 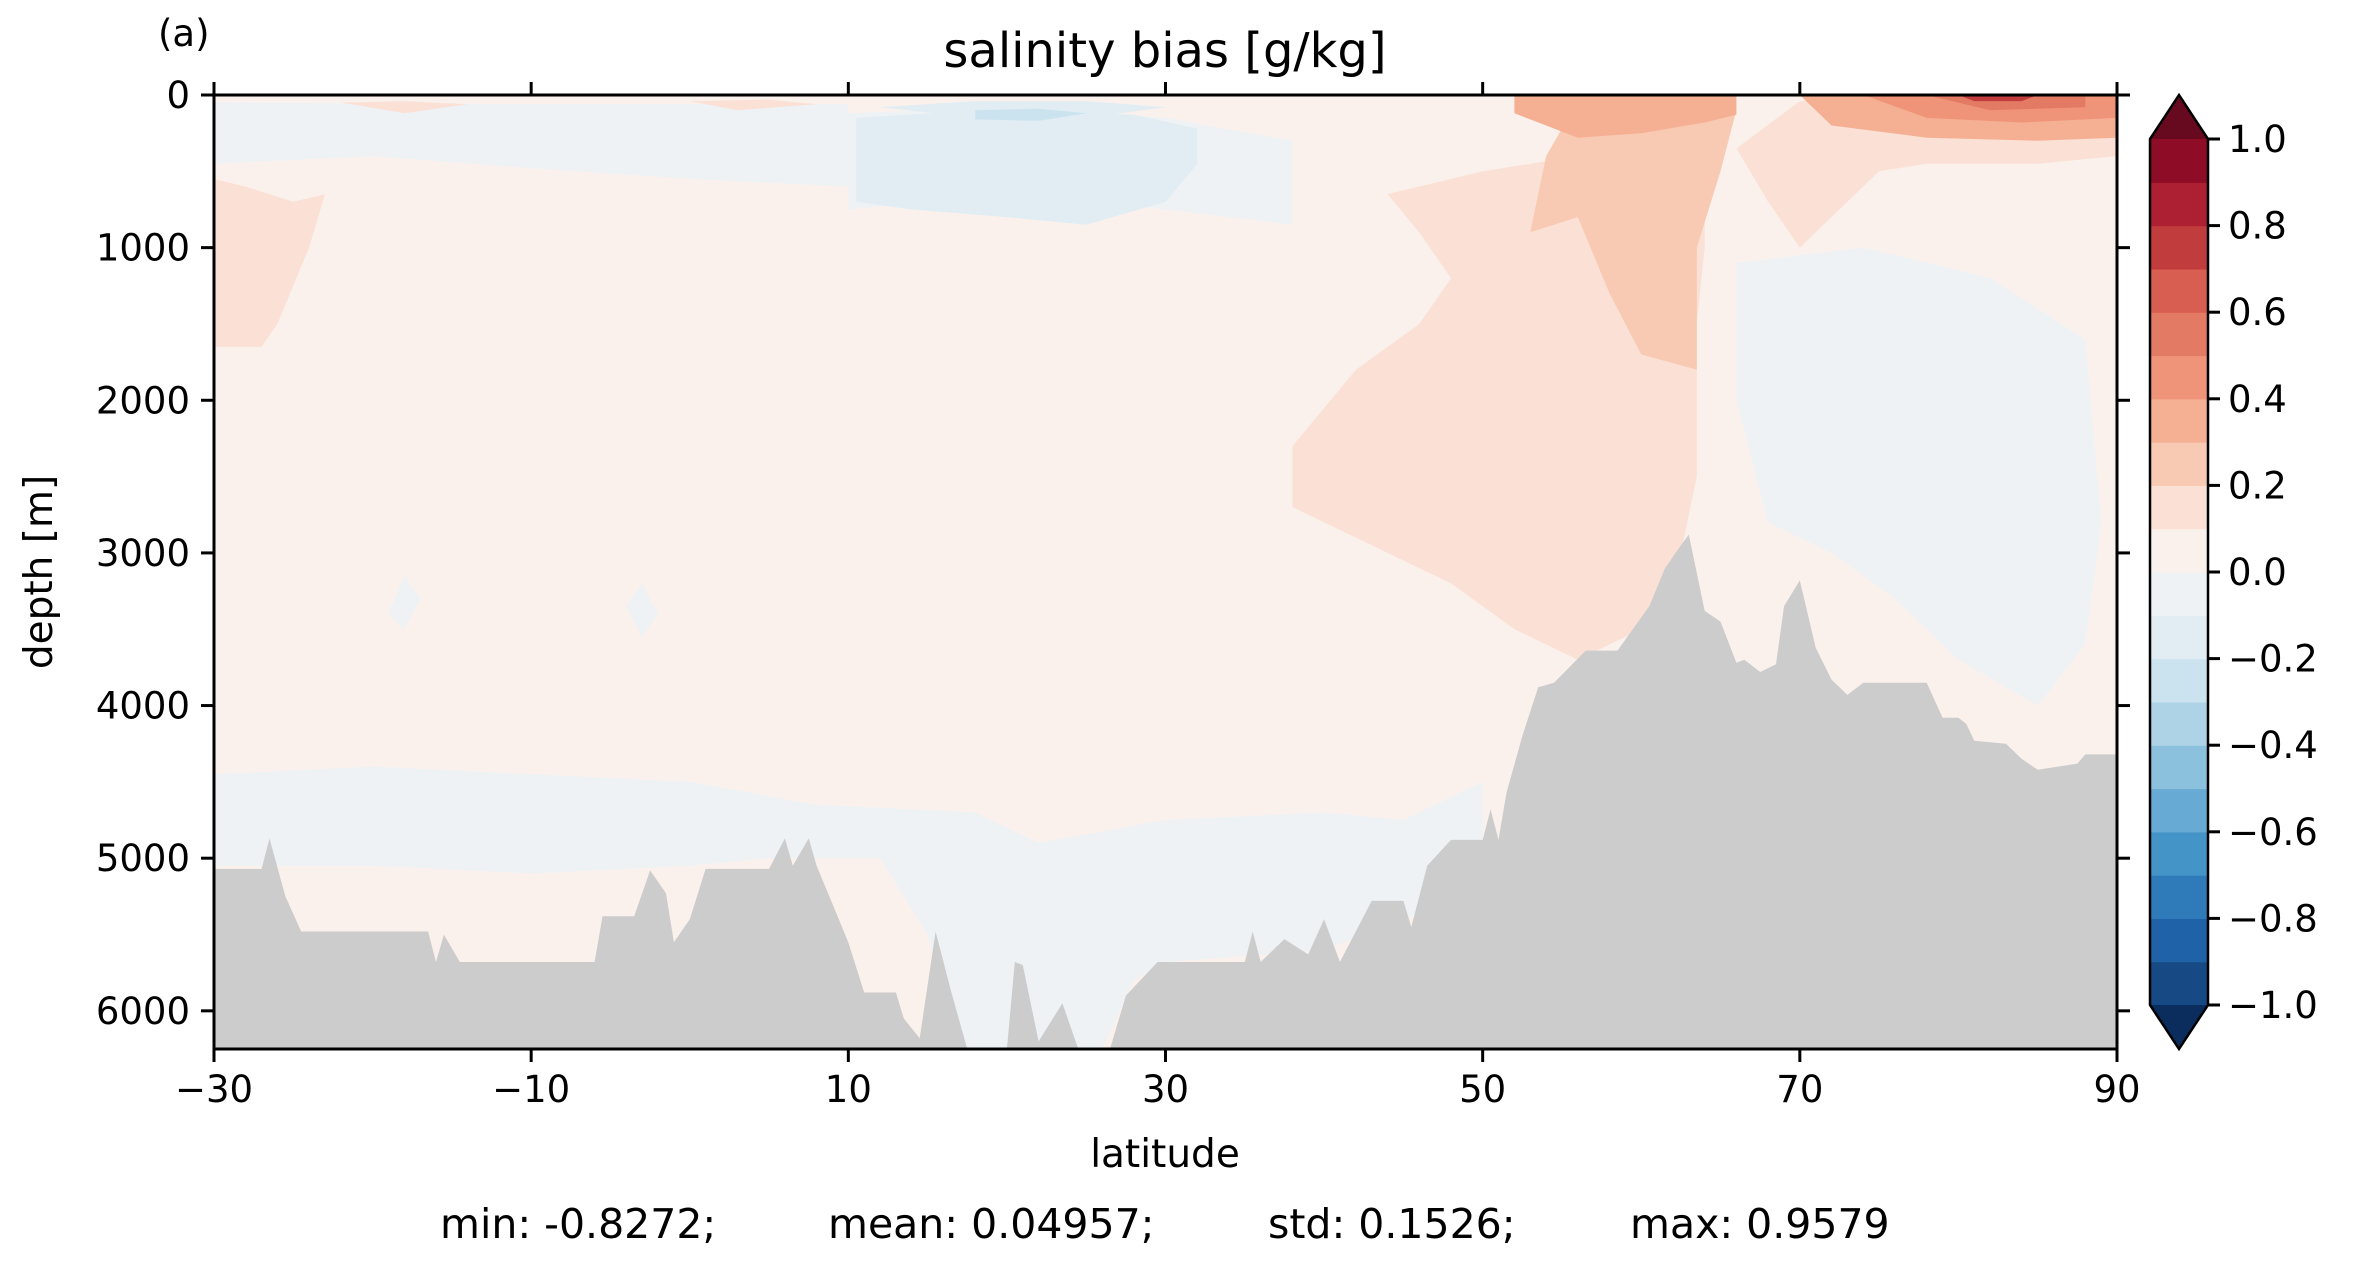 What do you see at coordinates (143, 553) in the screenshot?
I see `y-tick-label: 3000` at bounding box center [143, 553].